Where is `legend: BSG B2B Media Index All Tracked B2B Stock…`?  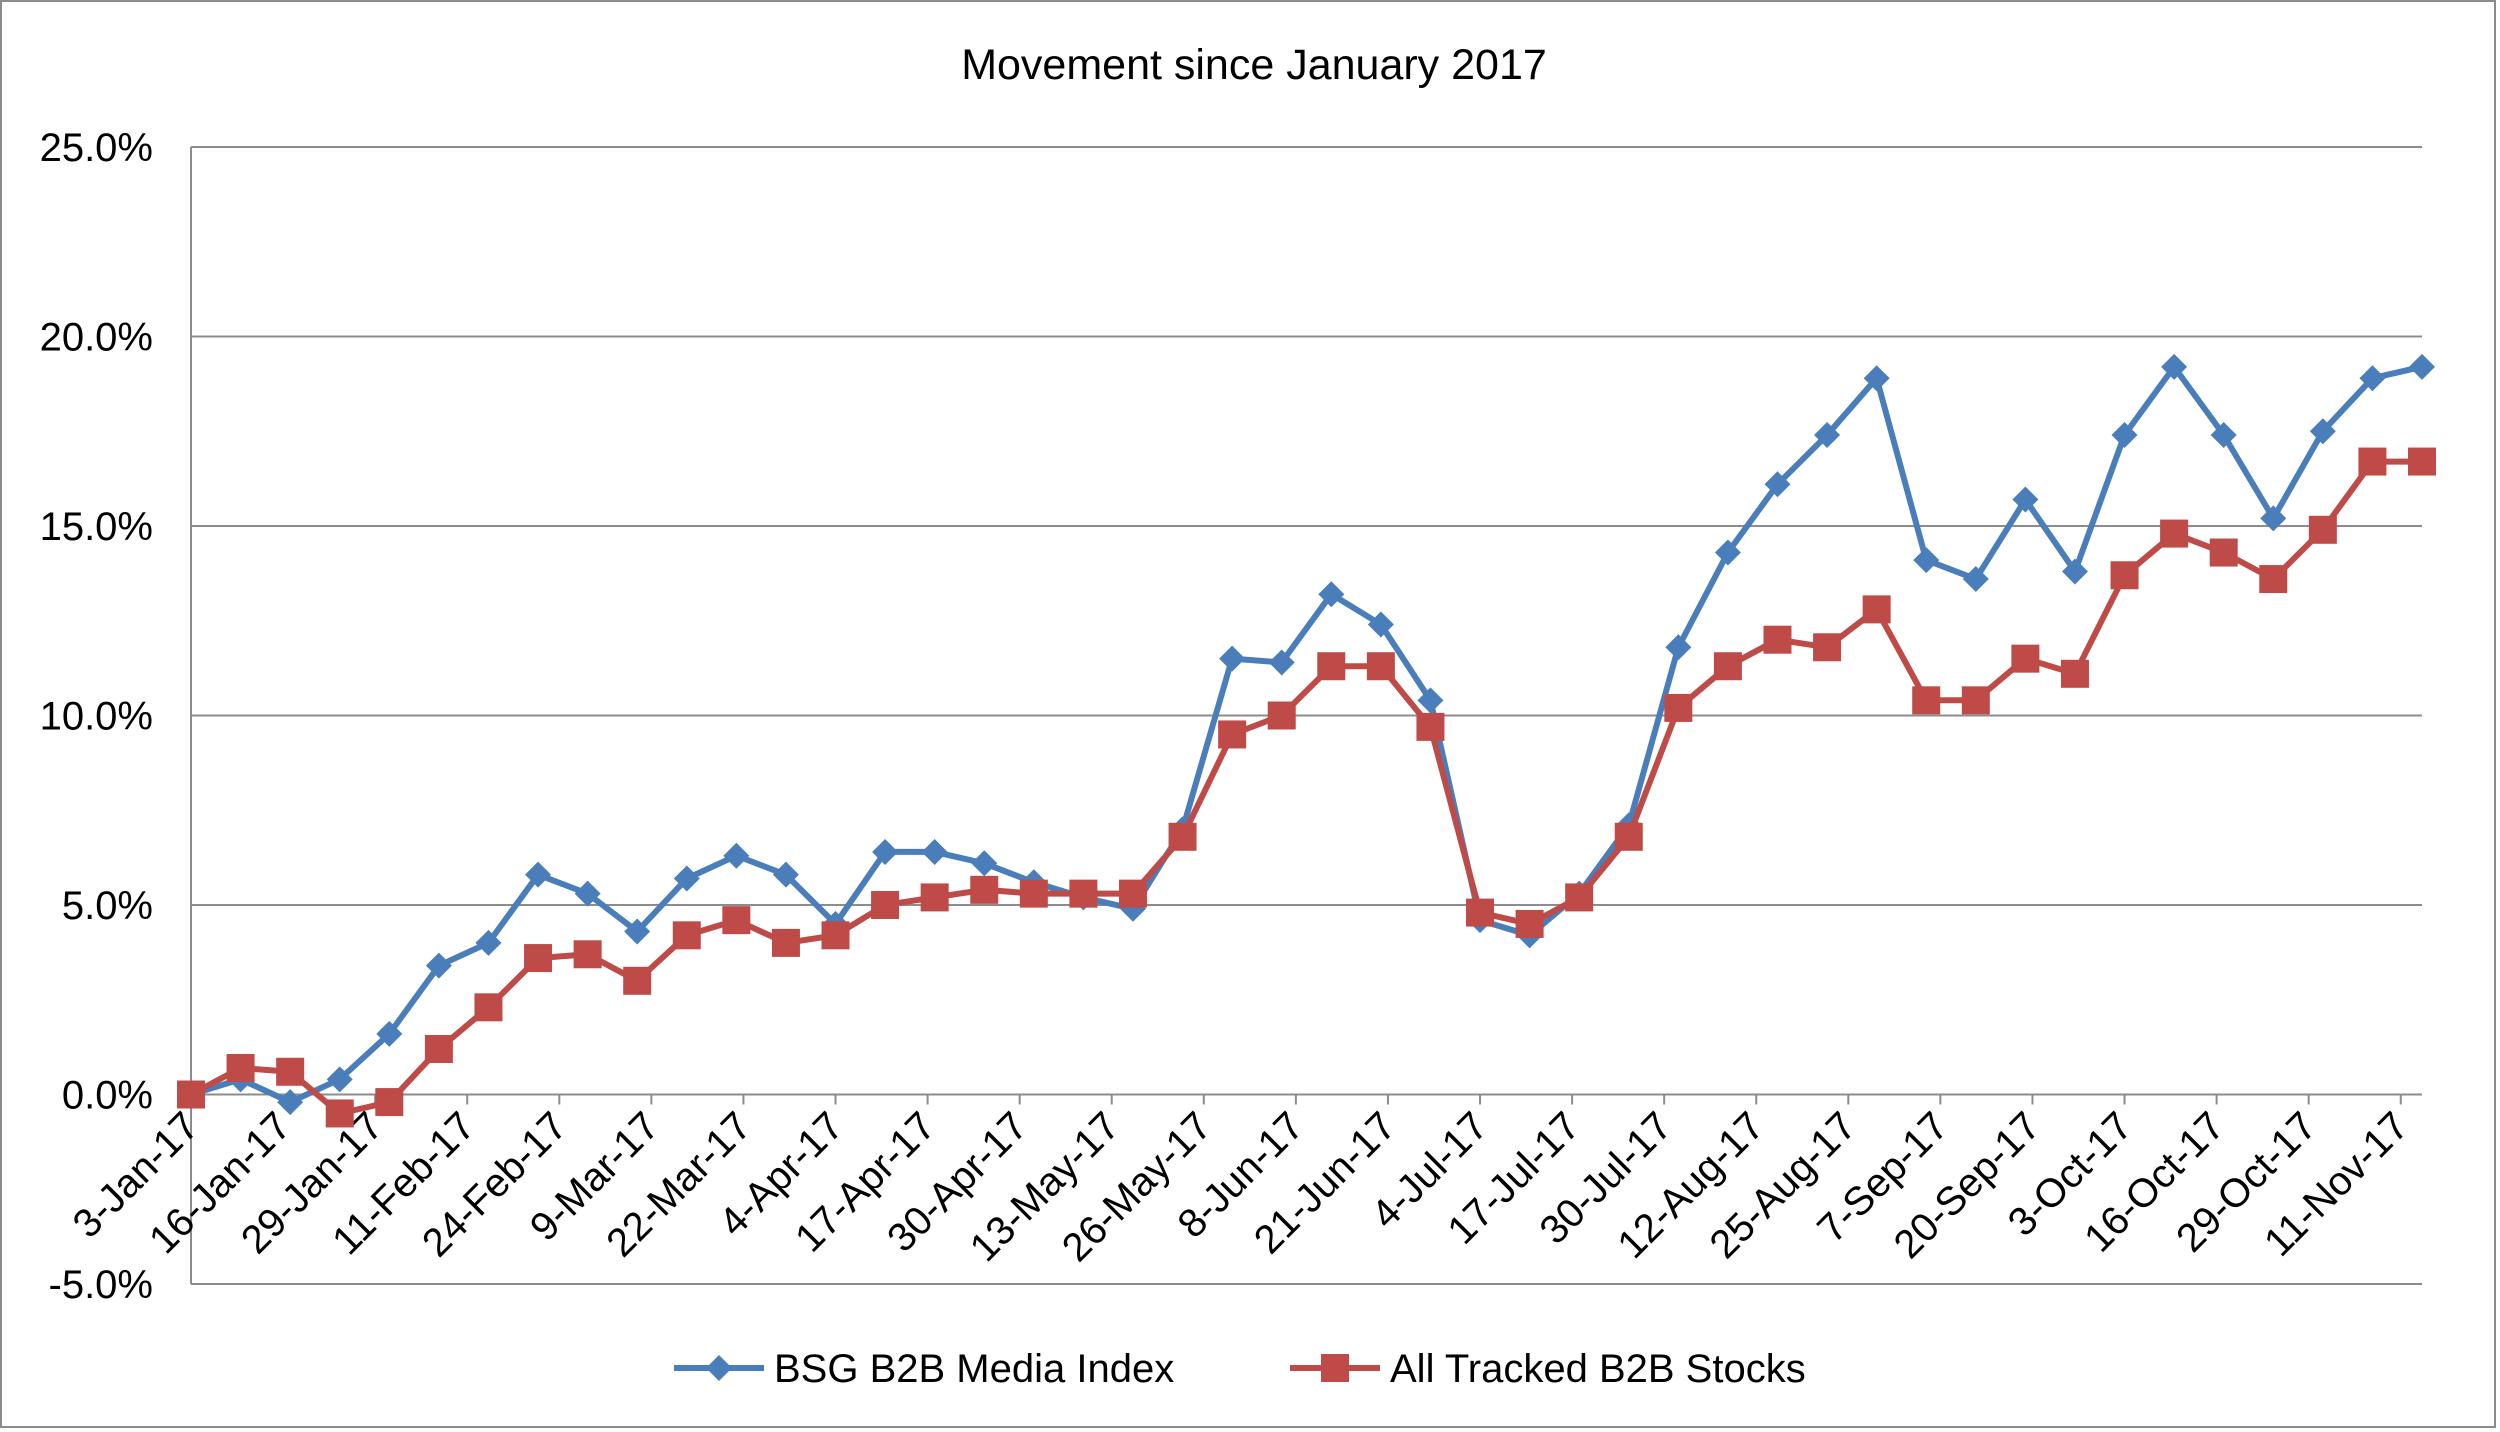 legend: BSG B2B Media Index All Tracked B2B Stock… is located at coordinates (1240, 1369).